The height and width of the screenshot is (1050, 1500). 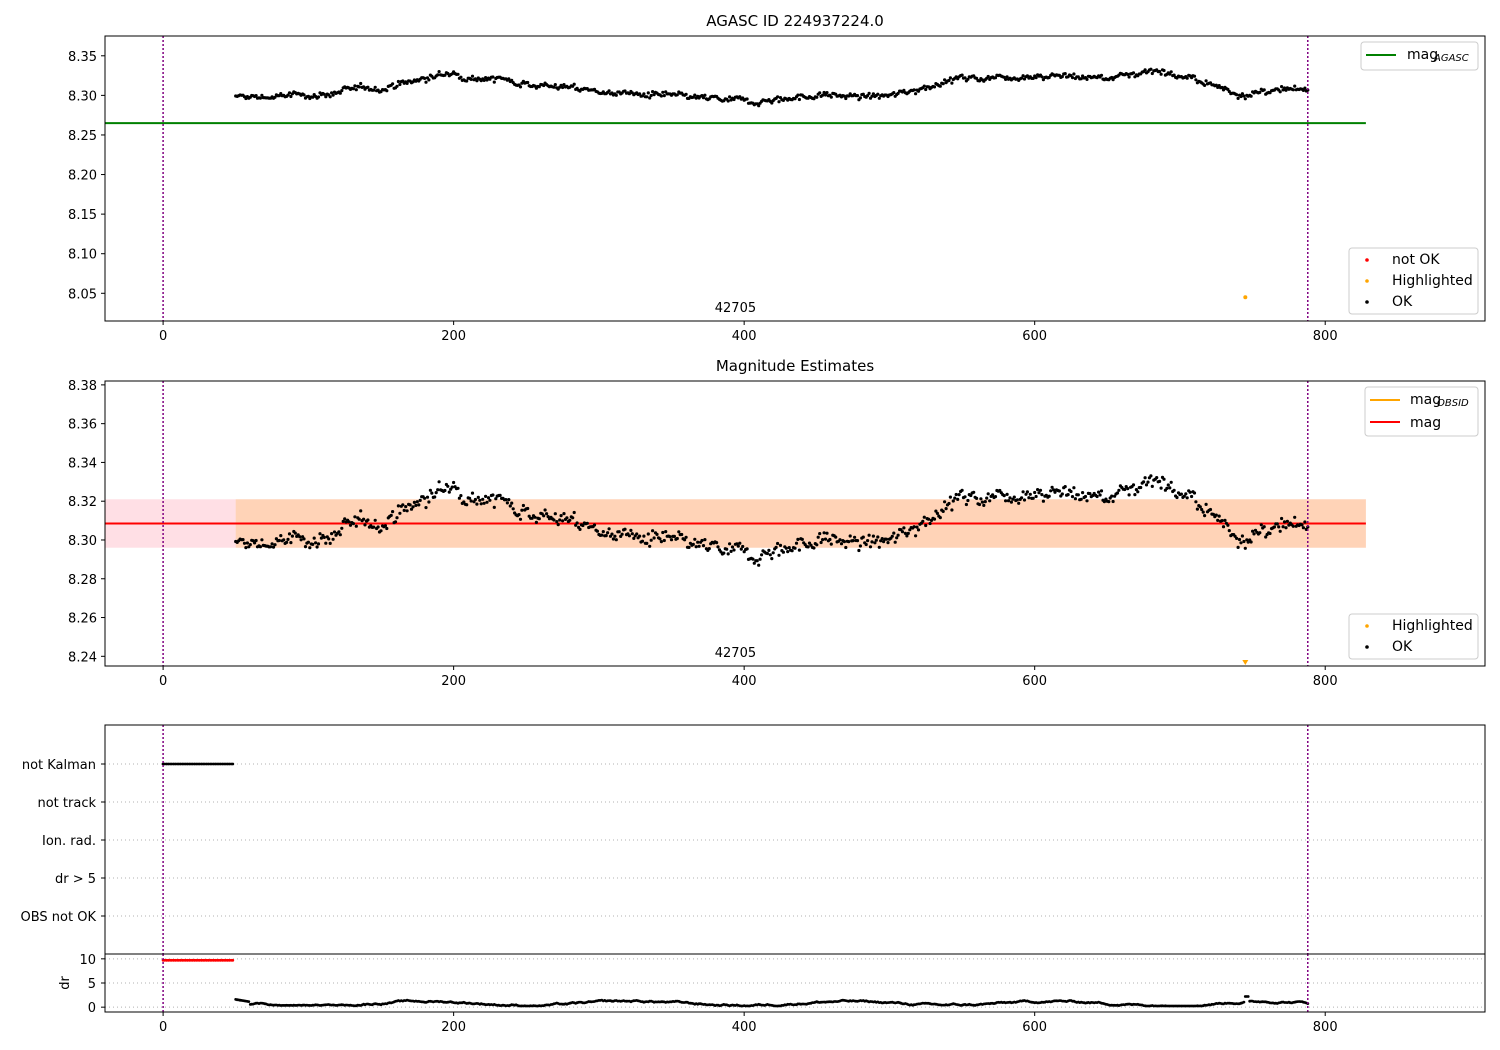 I want to click on legend-ok-marker, so click(x=1367, y=302).